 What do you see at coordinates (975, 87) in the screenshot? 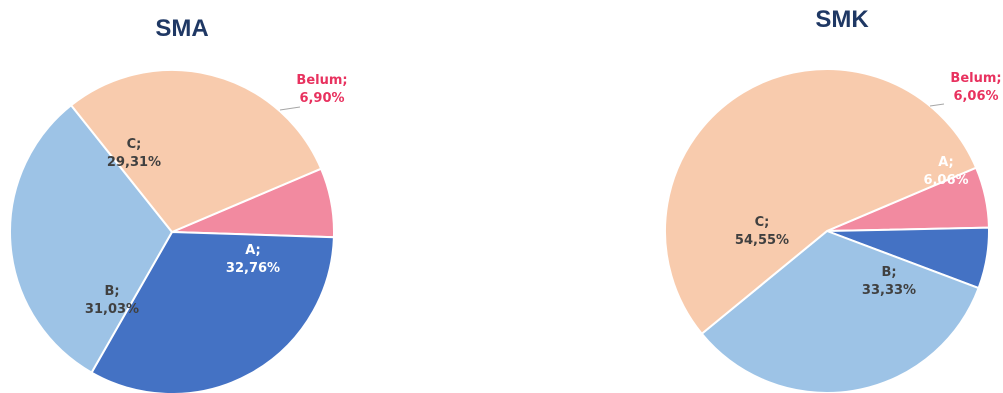
I see `slice-label-belum: Belum; 6,06%` at bounding box center [975, 87].